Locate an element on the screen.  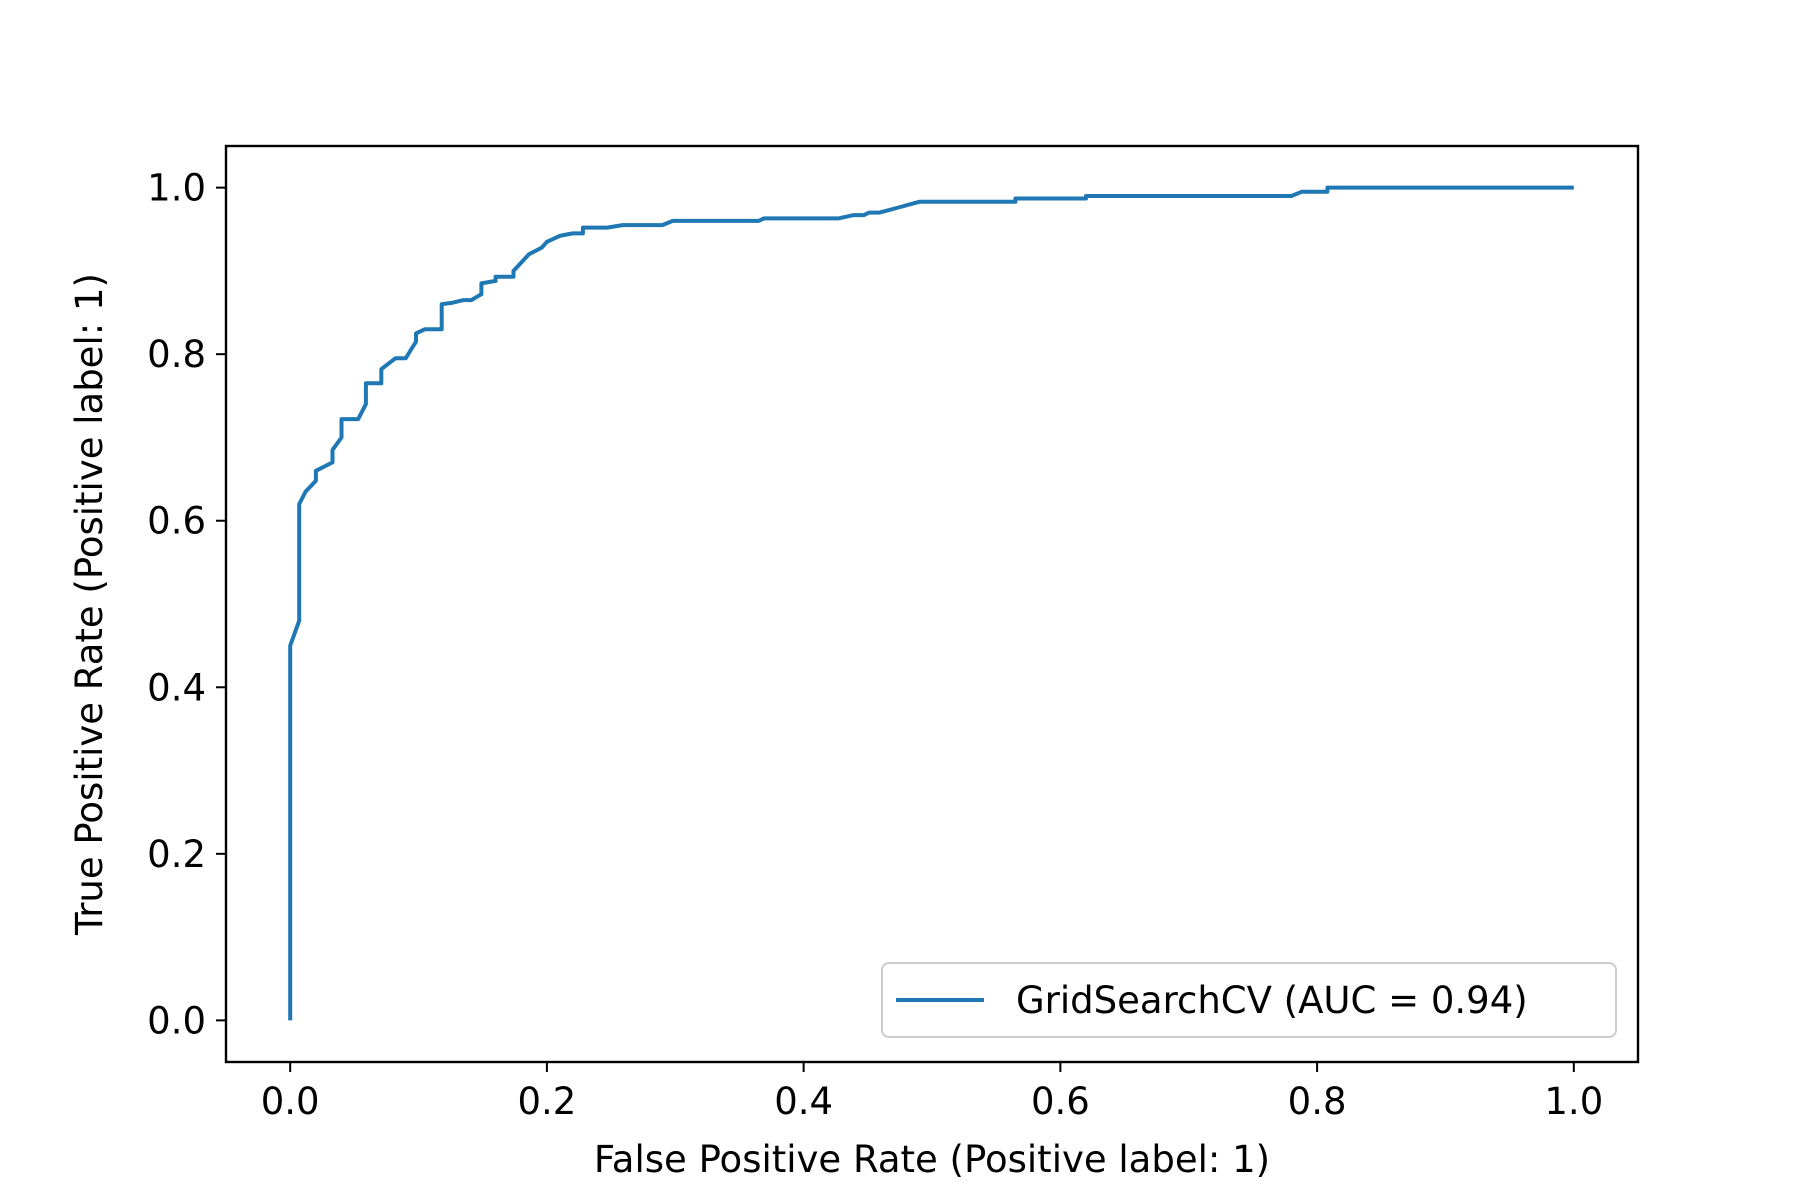
y-tick-label: 0.8 is located at coordinates (176, 354).